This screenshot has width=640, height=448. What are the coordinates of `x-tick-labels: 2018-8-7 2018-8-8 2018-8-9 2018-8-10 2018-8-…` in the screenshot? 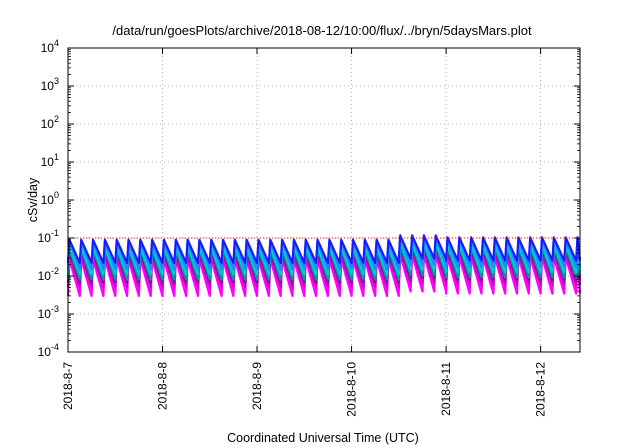 It's located at (304, 389).